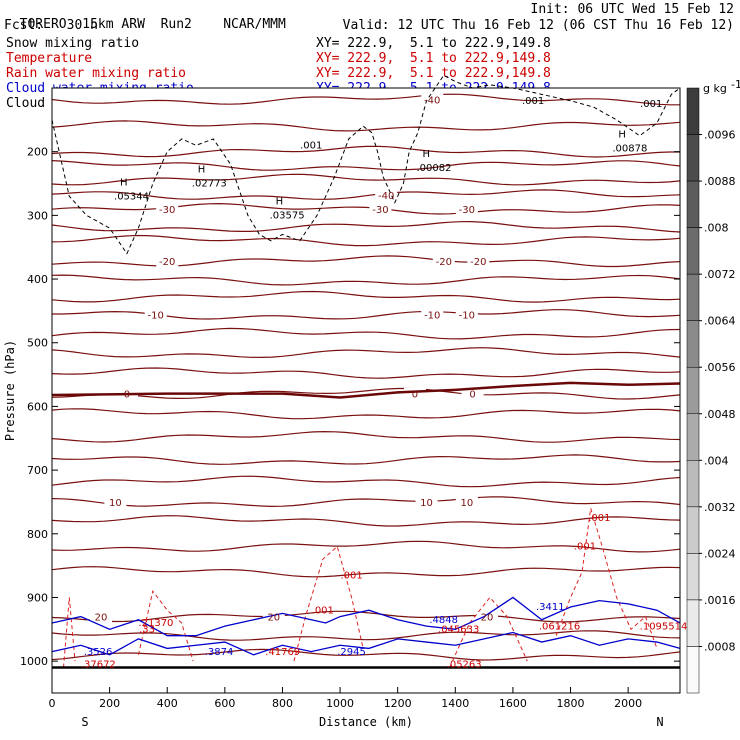 This screenshot has height=740, width=740. Describe the element at coordinates (10, 390) in the screenshot. I see `y-axis-label: Pressure (hPa)` at that location.